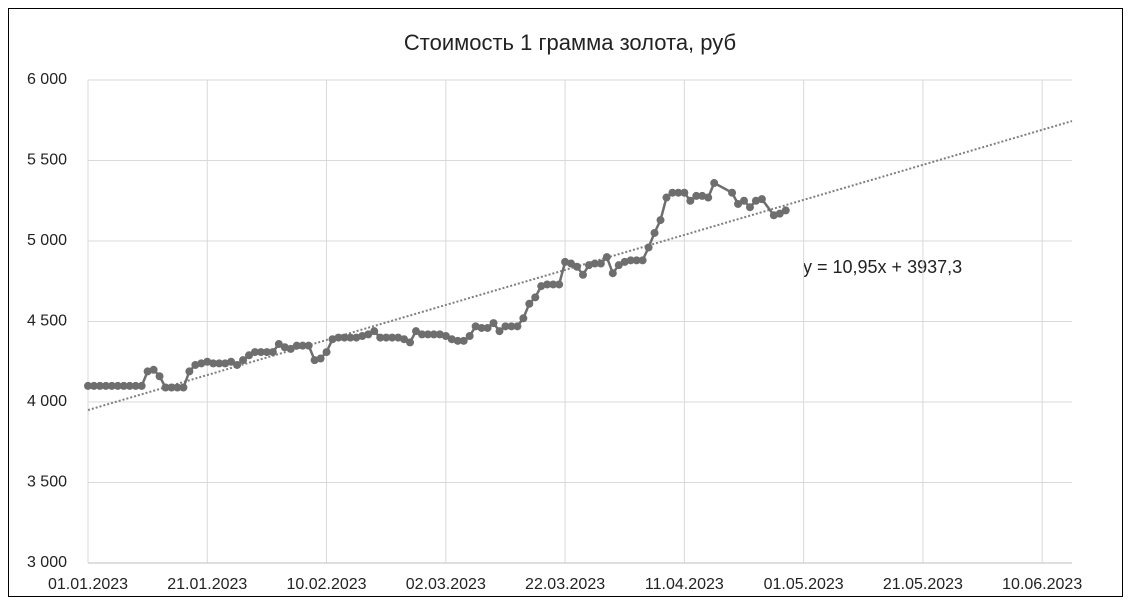 Image resolution: width=1131 pixels, height=605 pixels. Describe the element at coordinates (47, 401) in the screenshot. I see `y-tick-label: 4 000` at that location.